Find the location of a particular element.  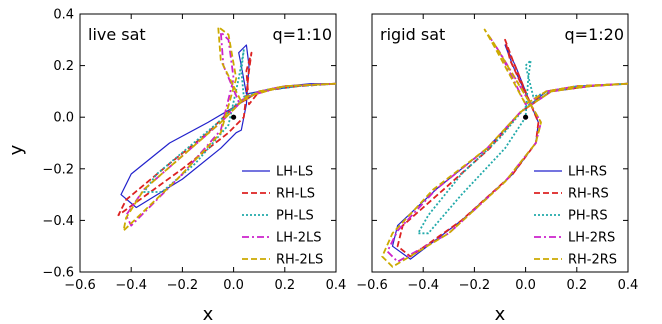

legend-label: RH-LS is located at coordinates (295, 194).